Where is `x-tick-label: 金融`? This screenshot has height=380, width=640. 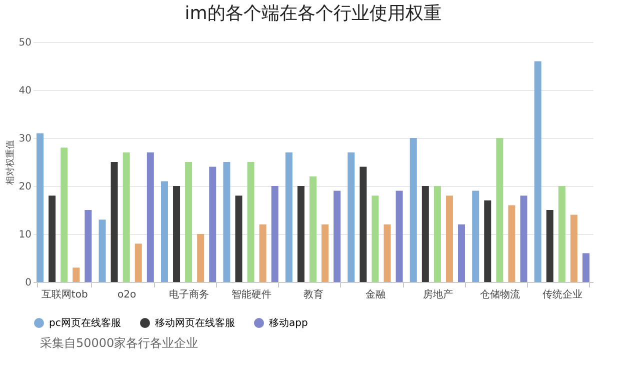 x-tick-label: 金融 is located at coordinates (376, 294).